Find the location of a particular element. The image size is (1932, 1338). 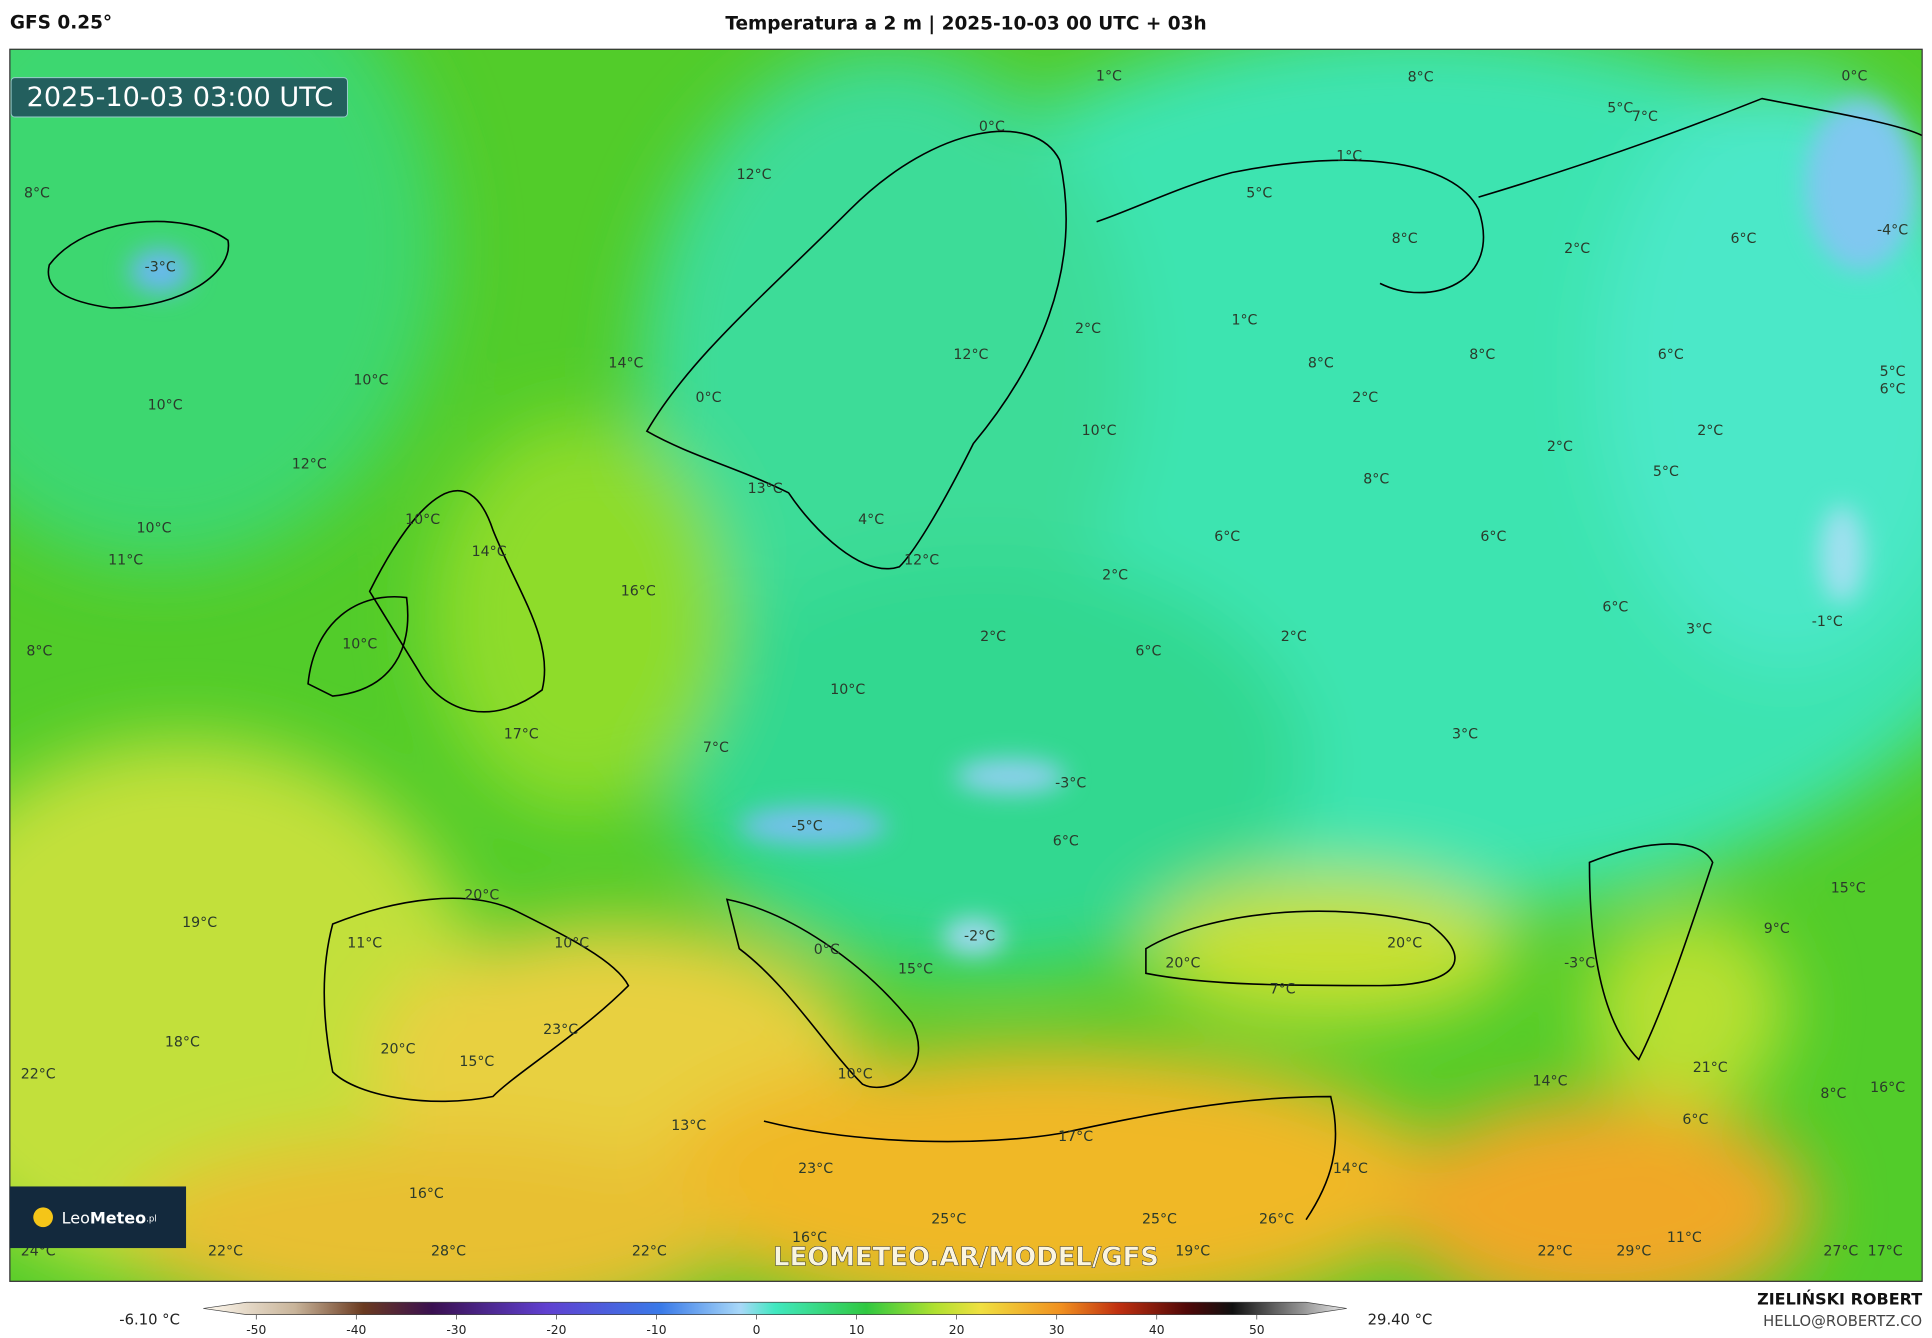

colorbar-tick-label: 10 is located at coordinates (857, 1330).